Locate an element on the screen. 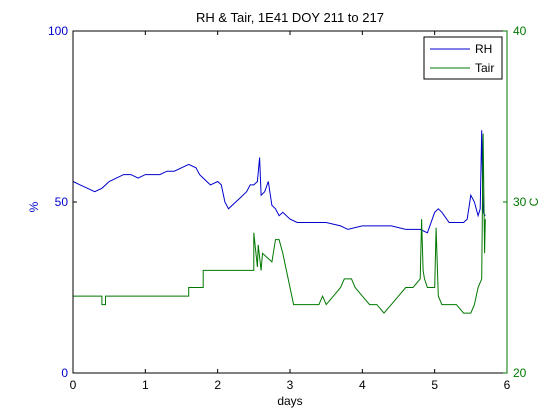 This screenshot has height=420, width=560. right-y-axis: 20 30 40 is located at coordinates (515, 202).